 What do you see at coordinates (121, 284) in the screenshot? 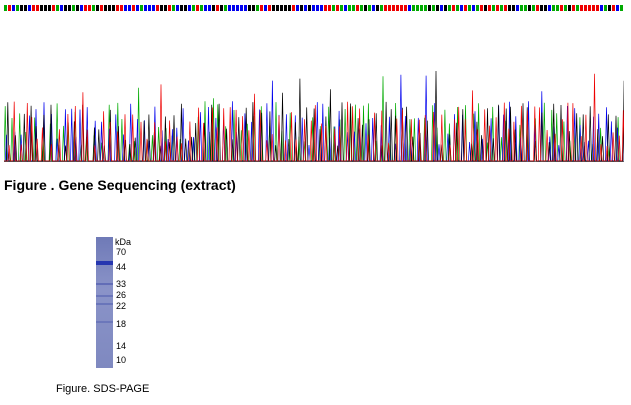
I see `marker-label: 33` at bounding box center [121, 284].